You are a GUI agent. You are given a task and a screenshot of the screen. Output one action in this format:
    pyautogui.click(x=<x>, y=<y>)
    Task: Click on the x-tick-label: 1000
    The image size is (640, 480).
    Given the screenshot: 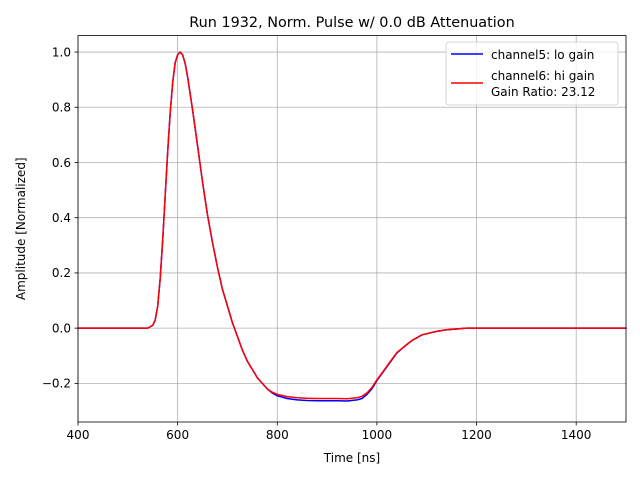 What is the action you would take?
    pyautogui.click(x=377, y=435)
    